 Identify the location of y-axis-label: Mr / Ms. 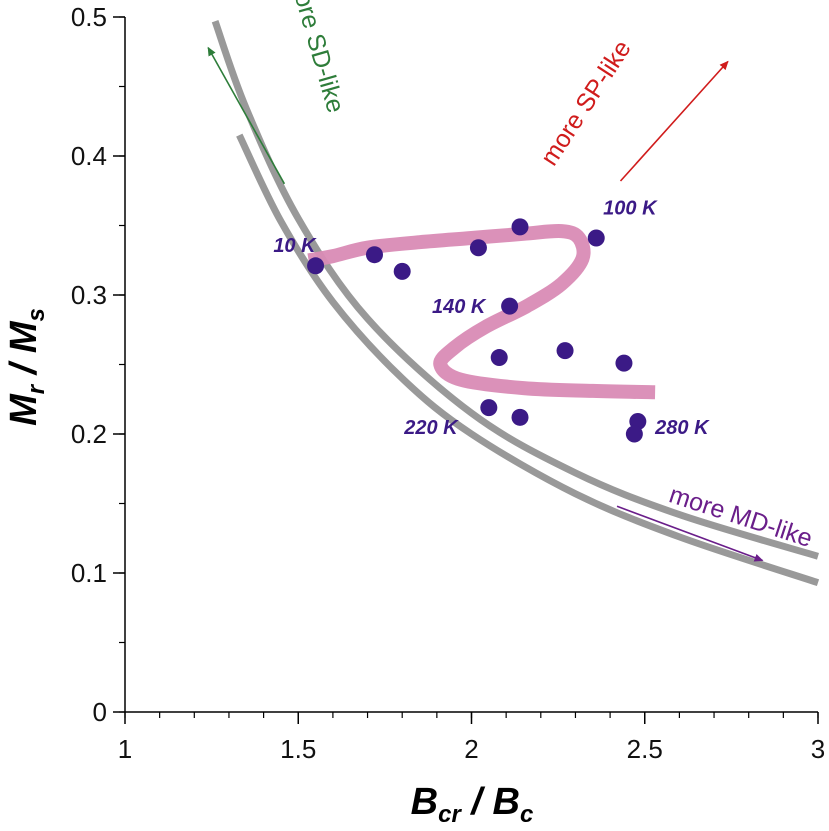
(26, 367).